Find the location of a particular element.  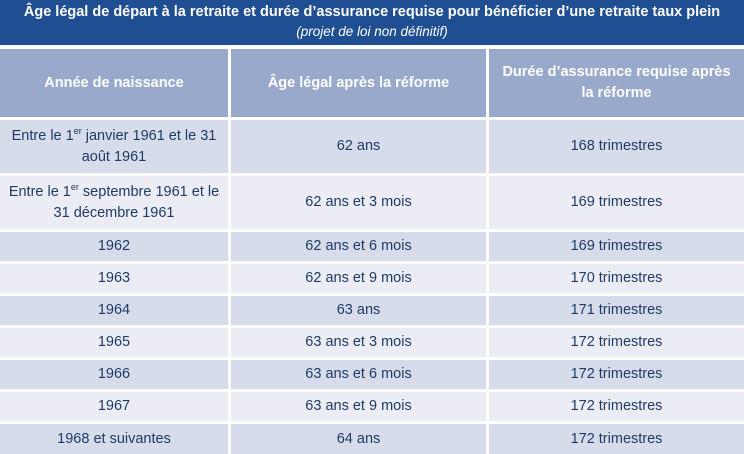

birth-cell: 1965 is located at coordinates (114, 342).